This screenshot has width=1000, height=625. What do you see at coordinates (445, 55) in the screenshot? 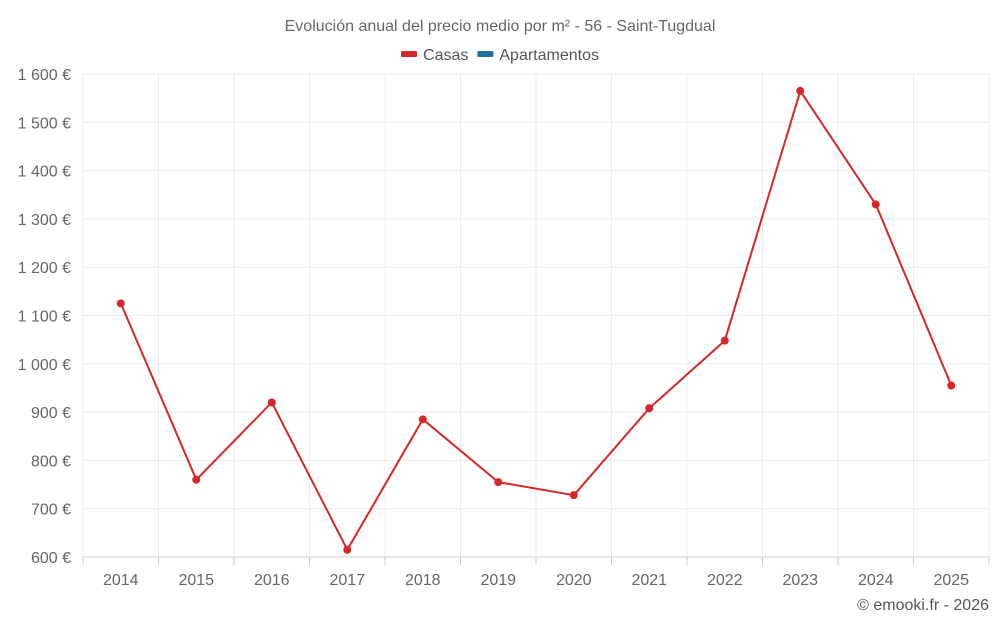
I see `legend-label: Casas` at bounding box center [445, 55].